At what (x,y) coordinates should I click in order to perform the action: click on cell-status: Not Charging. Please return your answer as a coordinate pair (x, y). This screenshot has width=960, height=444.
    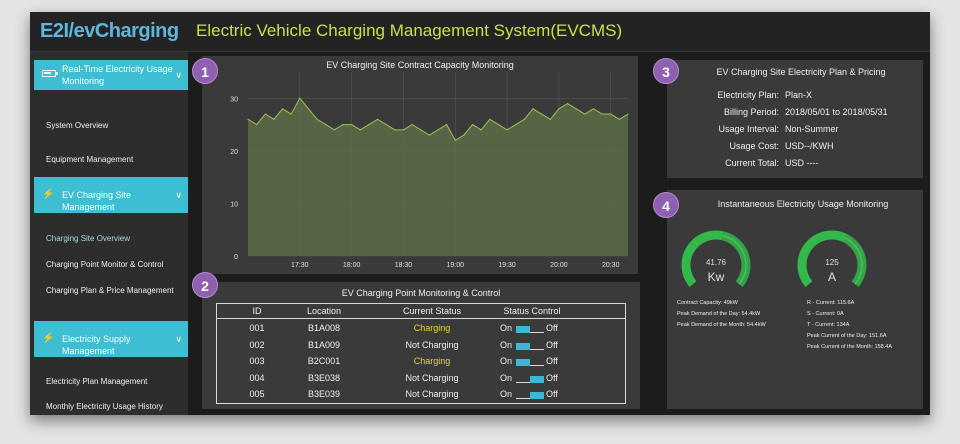
    Looking at the image, I should click on (432, 377).